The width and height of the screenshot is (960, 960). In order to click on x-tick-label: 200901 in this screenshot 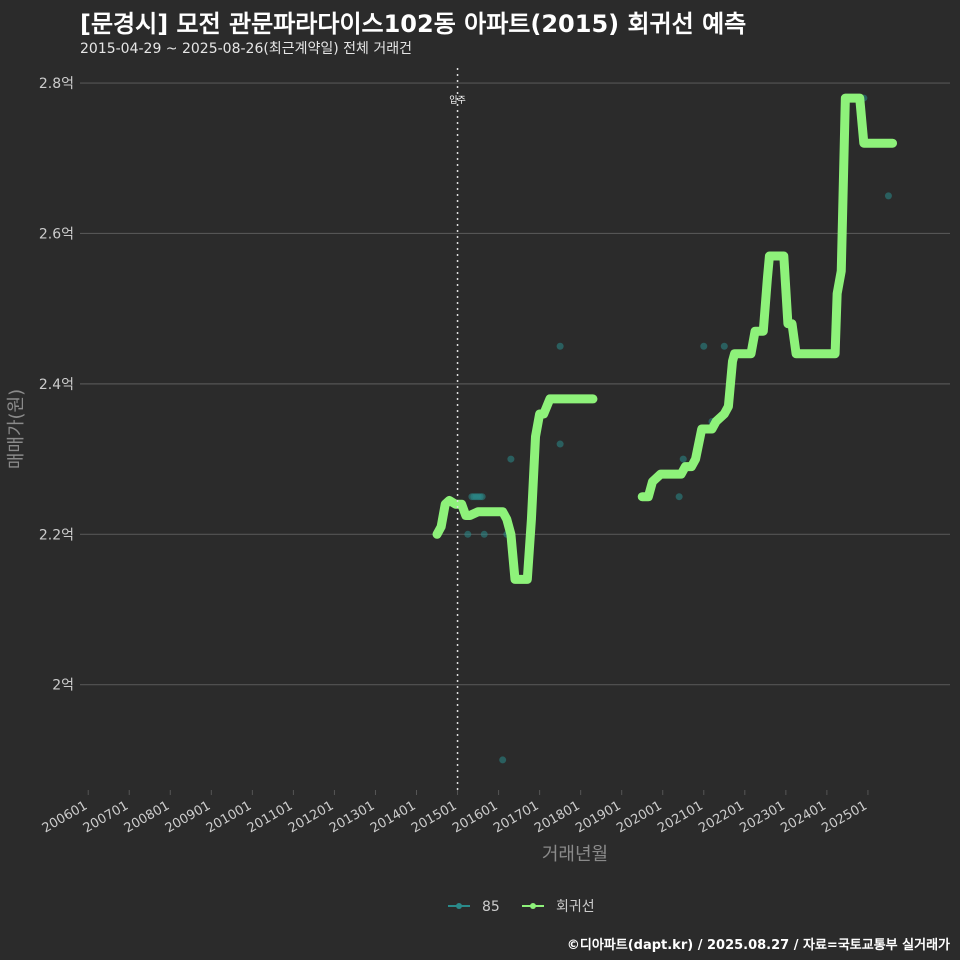, I will do `click(188, 817)`.